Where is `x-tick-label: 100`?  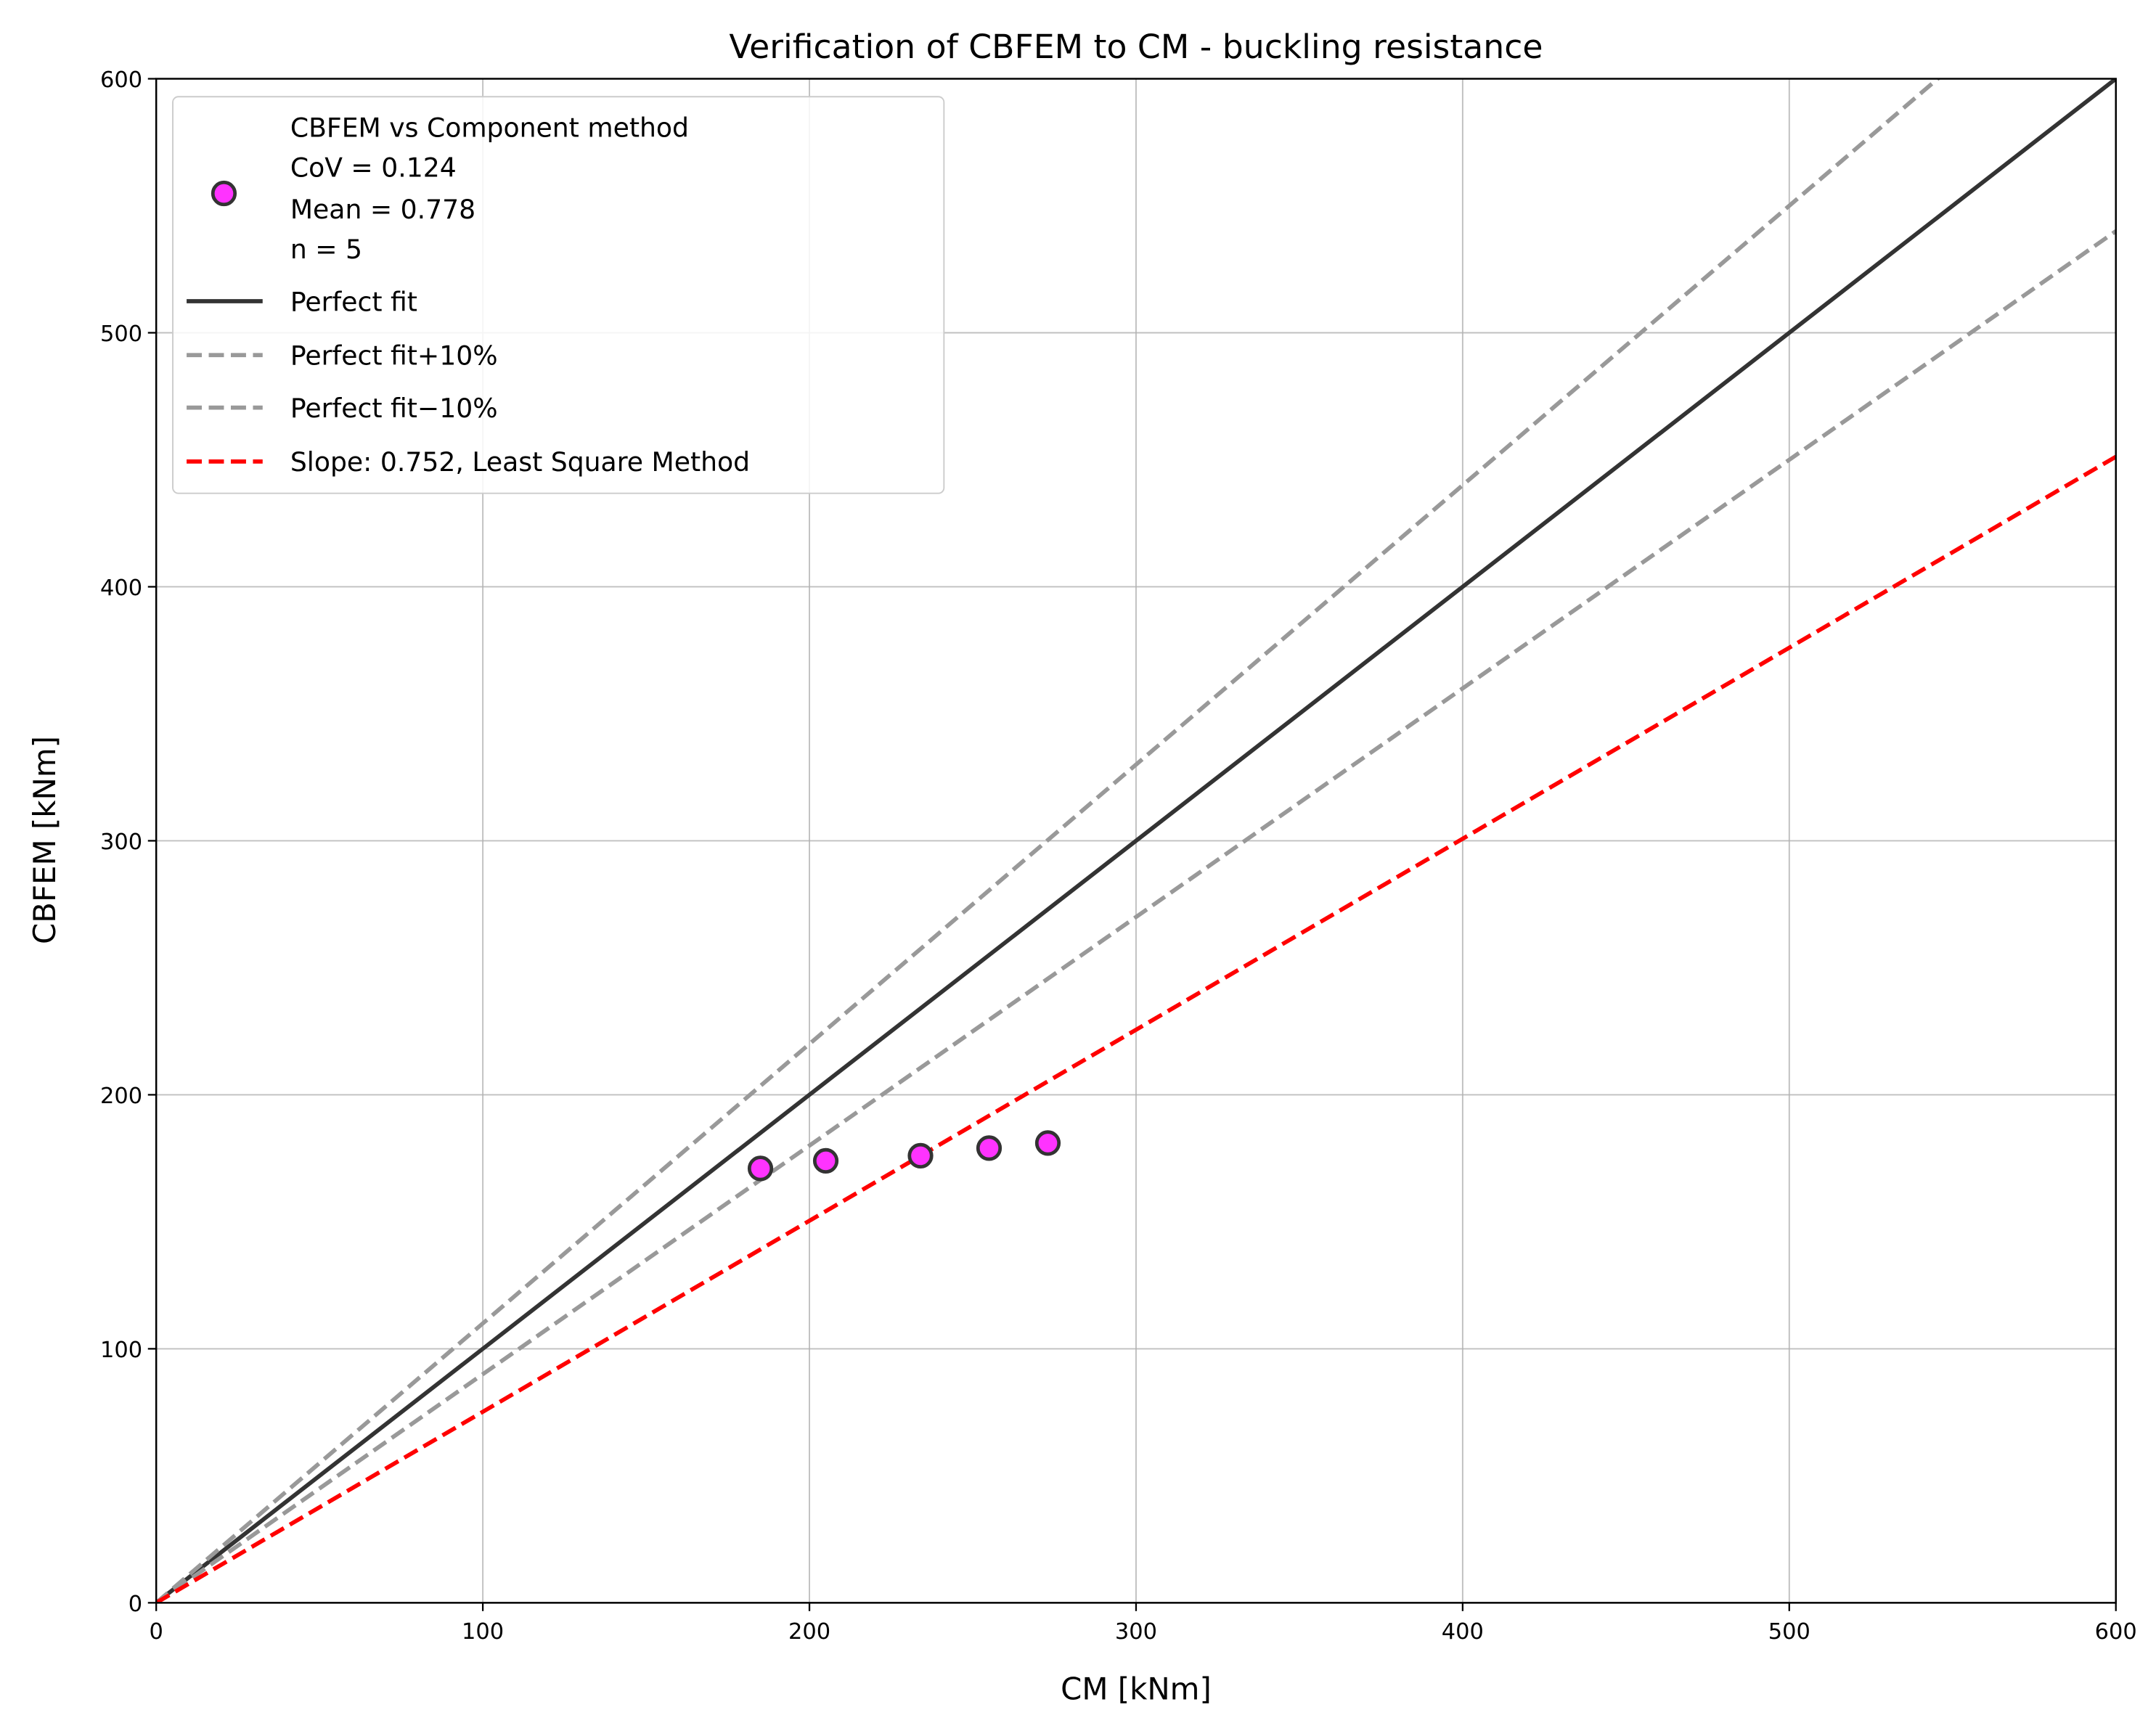
x-tick-label: 100 is located at coordinates (483, 1632).